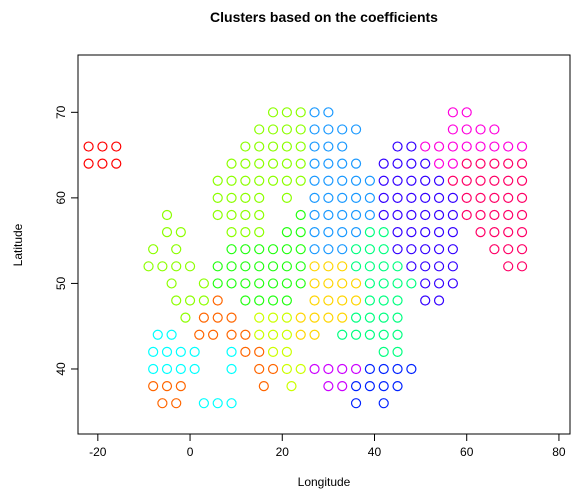  What do you see at coordinates (61, 198) in the screenshot?
I see `y-tick-label: 60` at bounding box center [61, 198].